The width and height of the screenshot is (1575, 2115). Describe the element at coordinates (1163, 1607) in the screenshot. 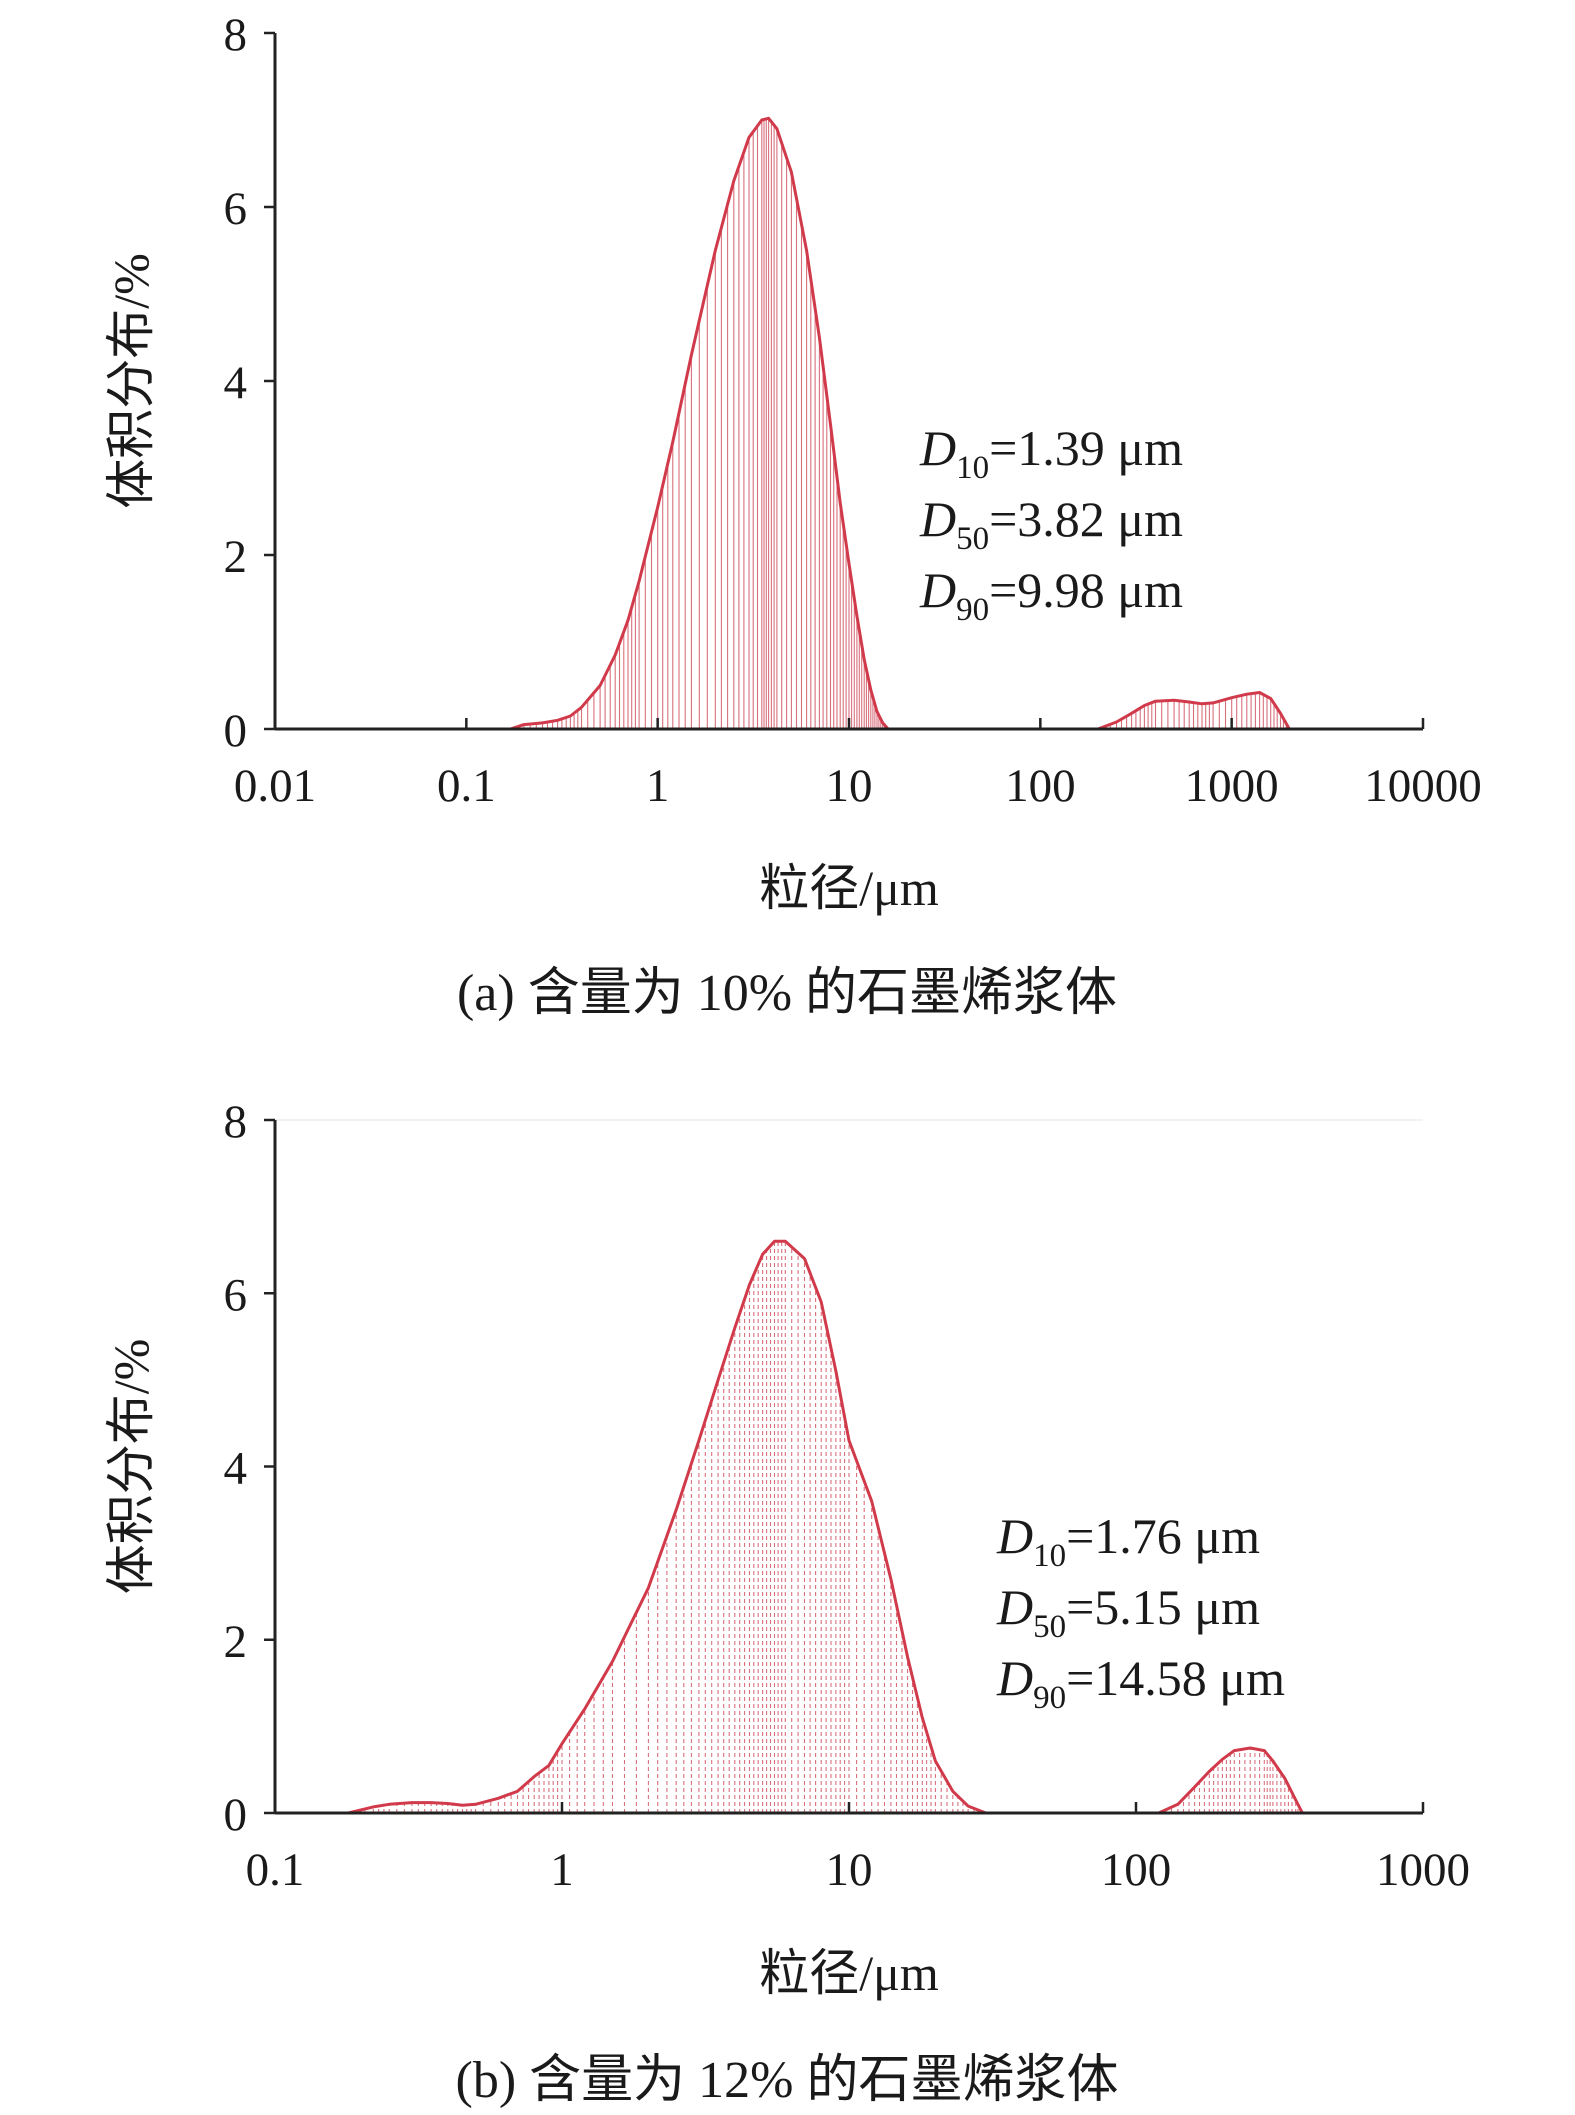

I see `annotation-value: =5.15 μm` at that location.